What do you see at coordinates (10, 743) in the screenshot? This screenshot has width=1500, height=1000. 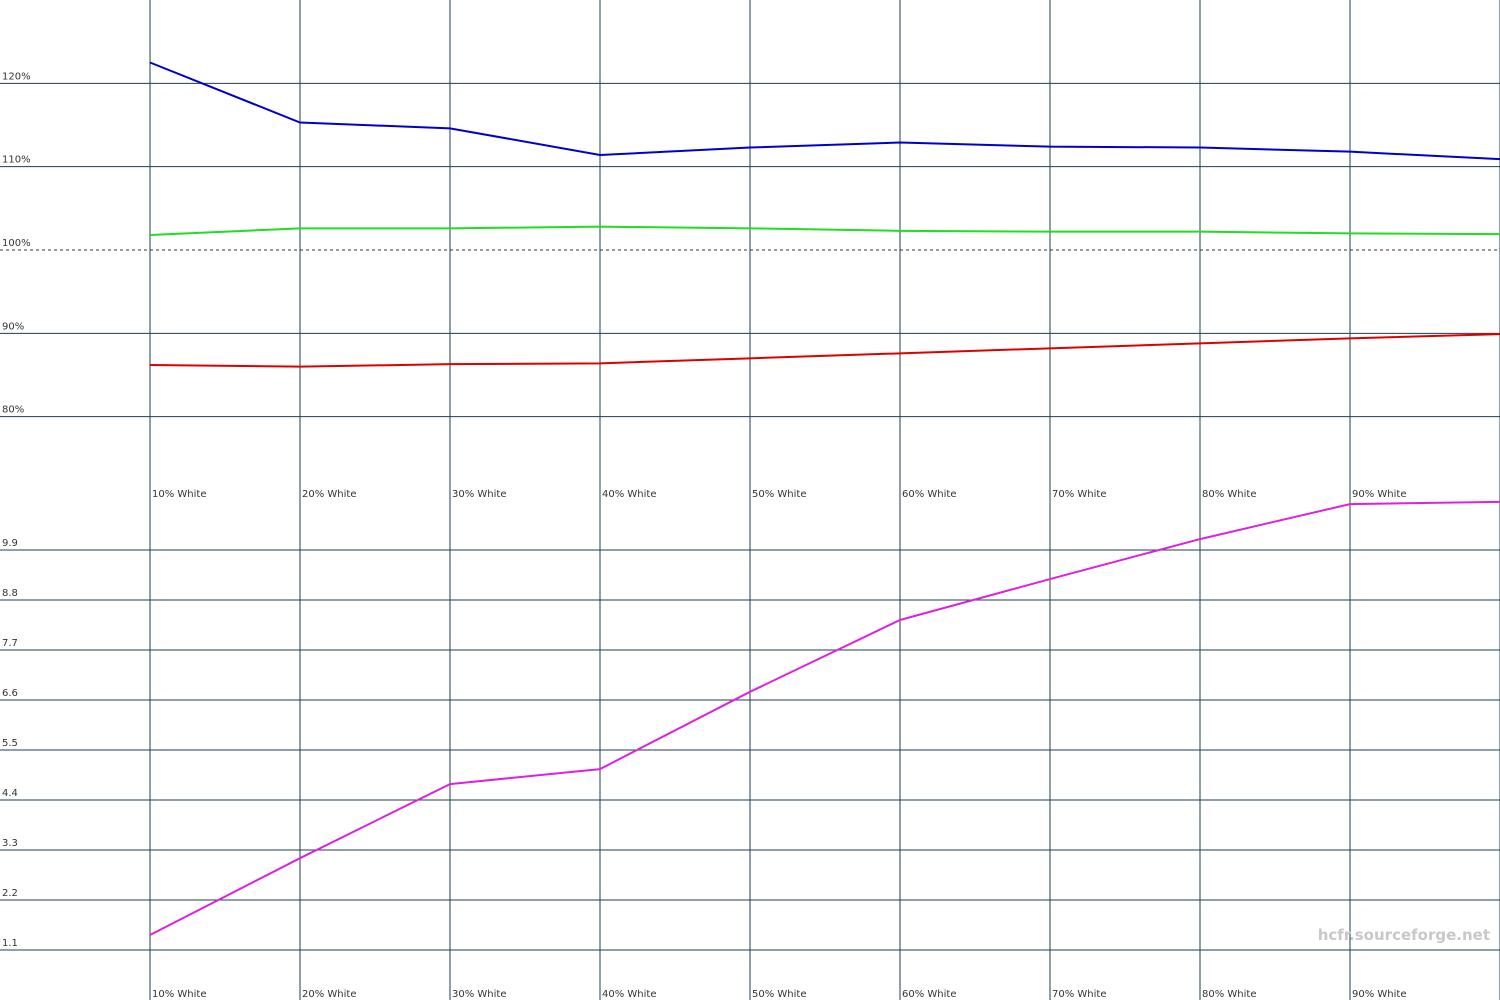 I see `y-tick-label: 5.5` at bounding box center [10, 743].